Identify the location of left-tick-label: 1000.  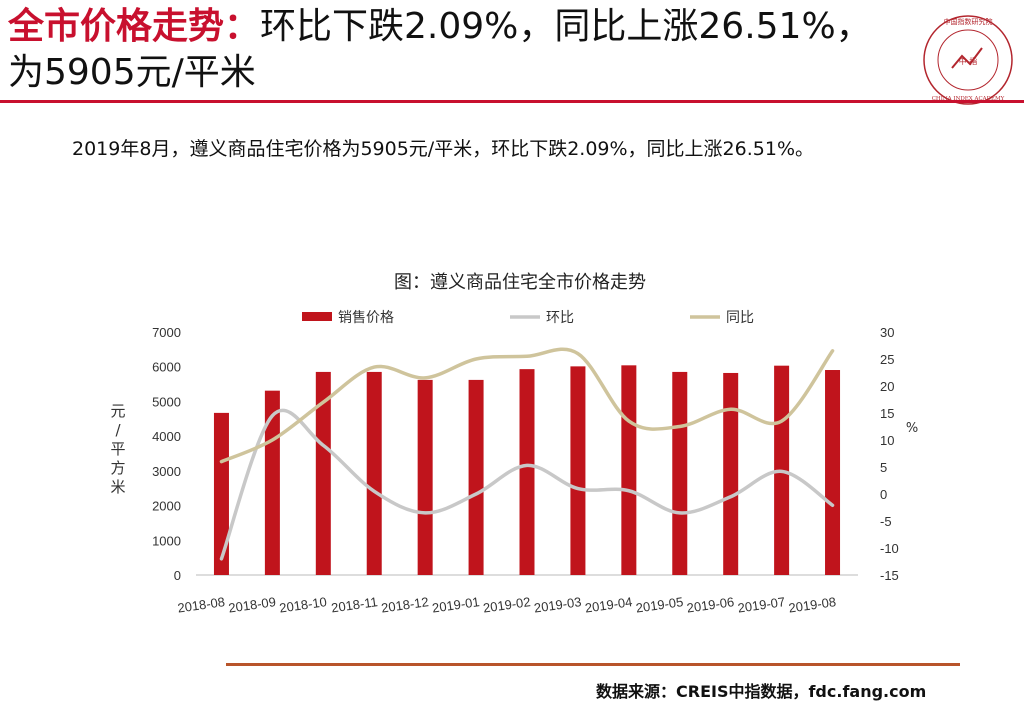
(166, 540).